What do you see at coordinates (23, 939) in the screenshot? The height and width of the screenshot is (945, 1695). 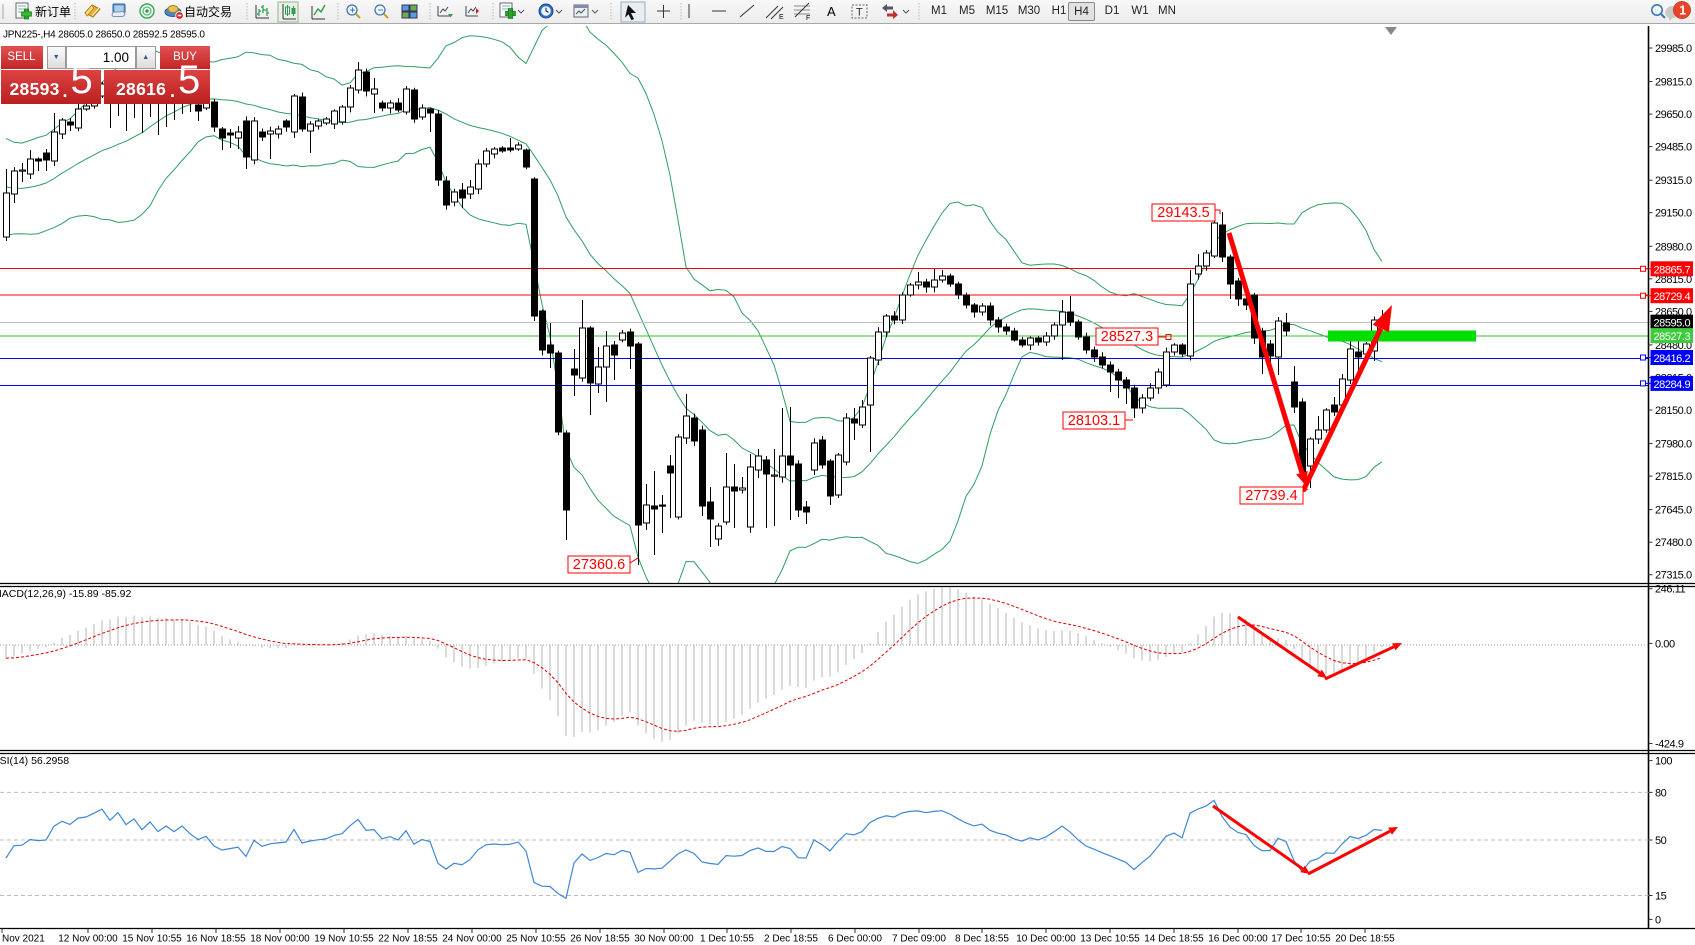 I see `svg-text: Nov 2021` at bounding box center [23, 939].